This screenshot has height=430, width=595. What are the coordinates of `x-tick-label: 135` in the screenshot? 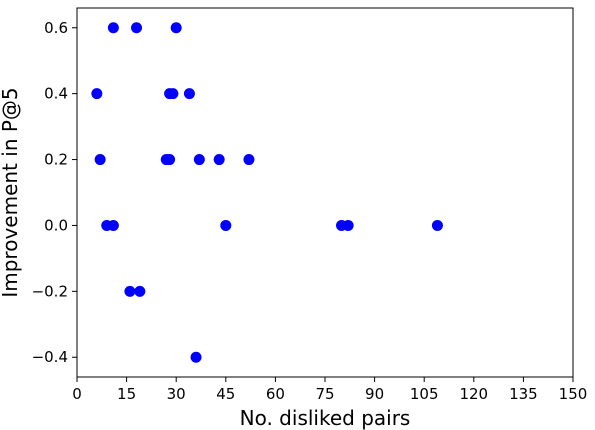 It's located at (523, 394).